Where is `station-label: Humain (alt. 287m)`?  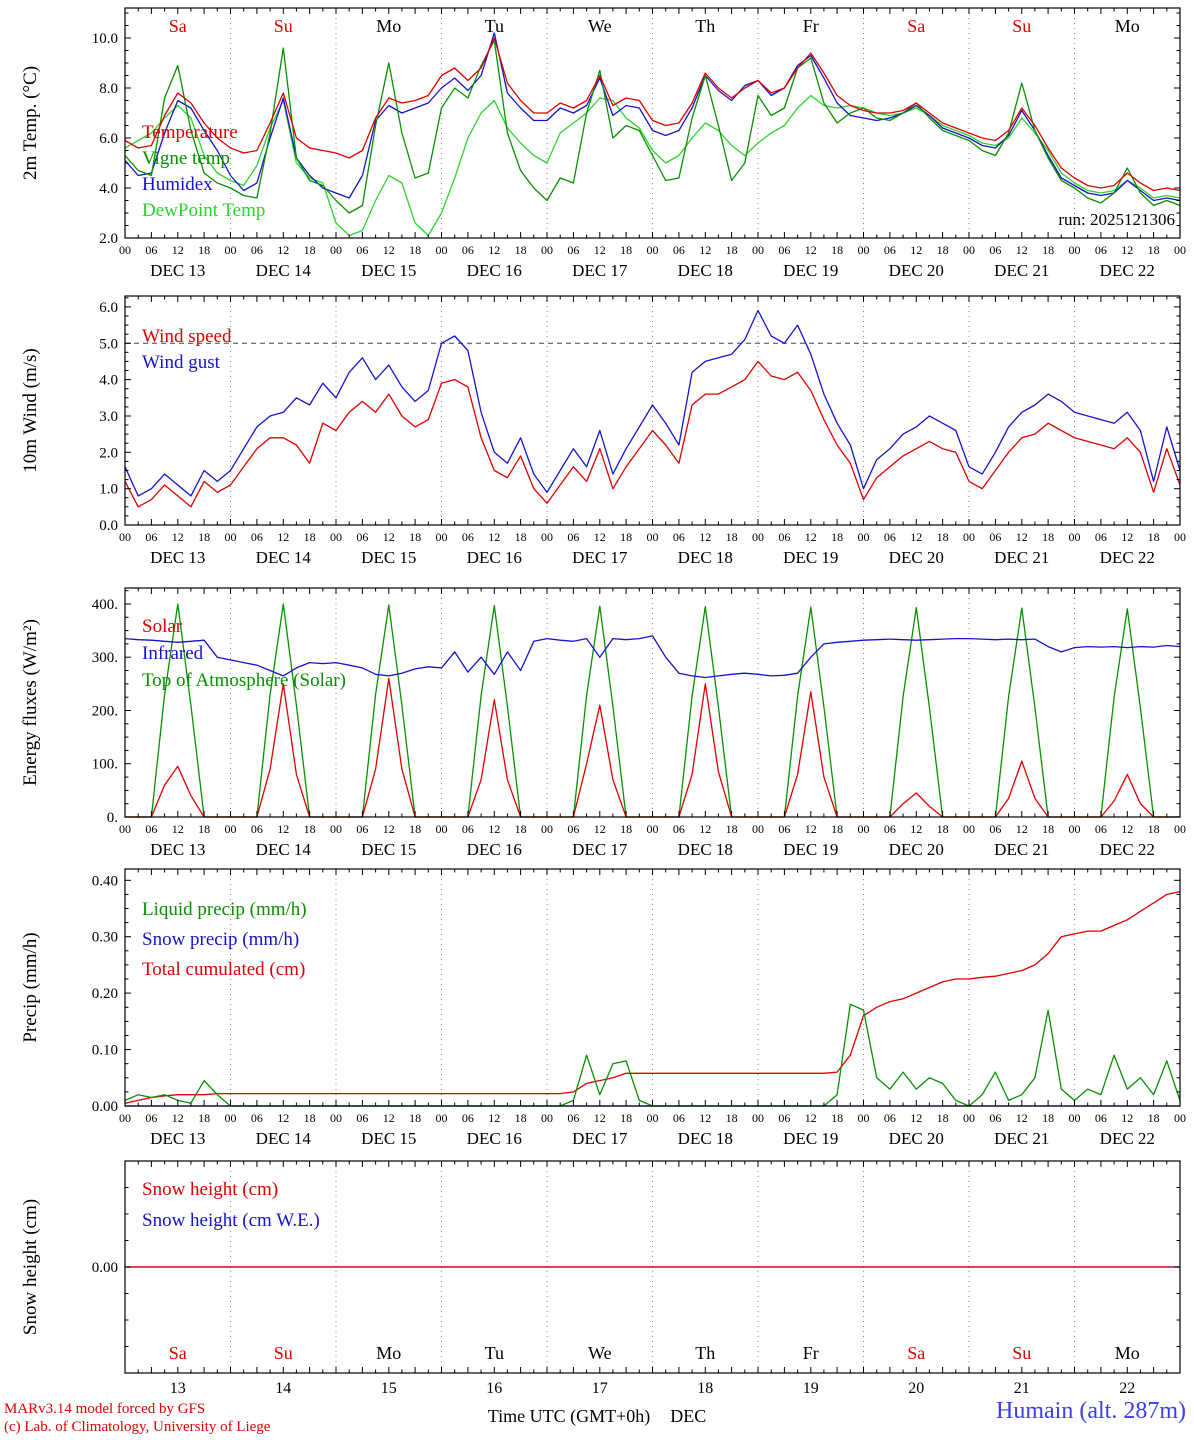 station-label: Humain (alt. 287m) is located at coordinates (1091, 1411).